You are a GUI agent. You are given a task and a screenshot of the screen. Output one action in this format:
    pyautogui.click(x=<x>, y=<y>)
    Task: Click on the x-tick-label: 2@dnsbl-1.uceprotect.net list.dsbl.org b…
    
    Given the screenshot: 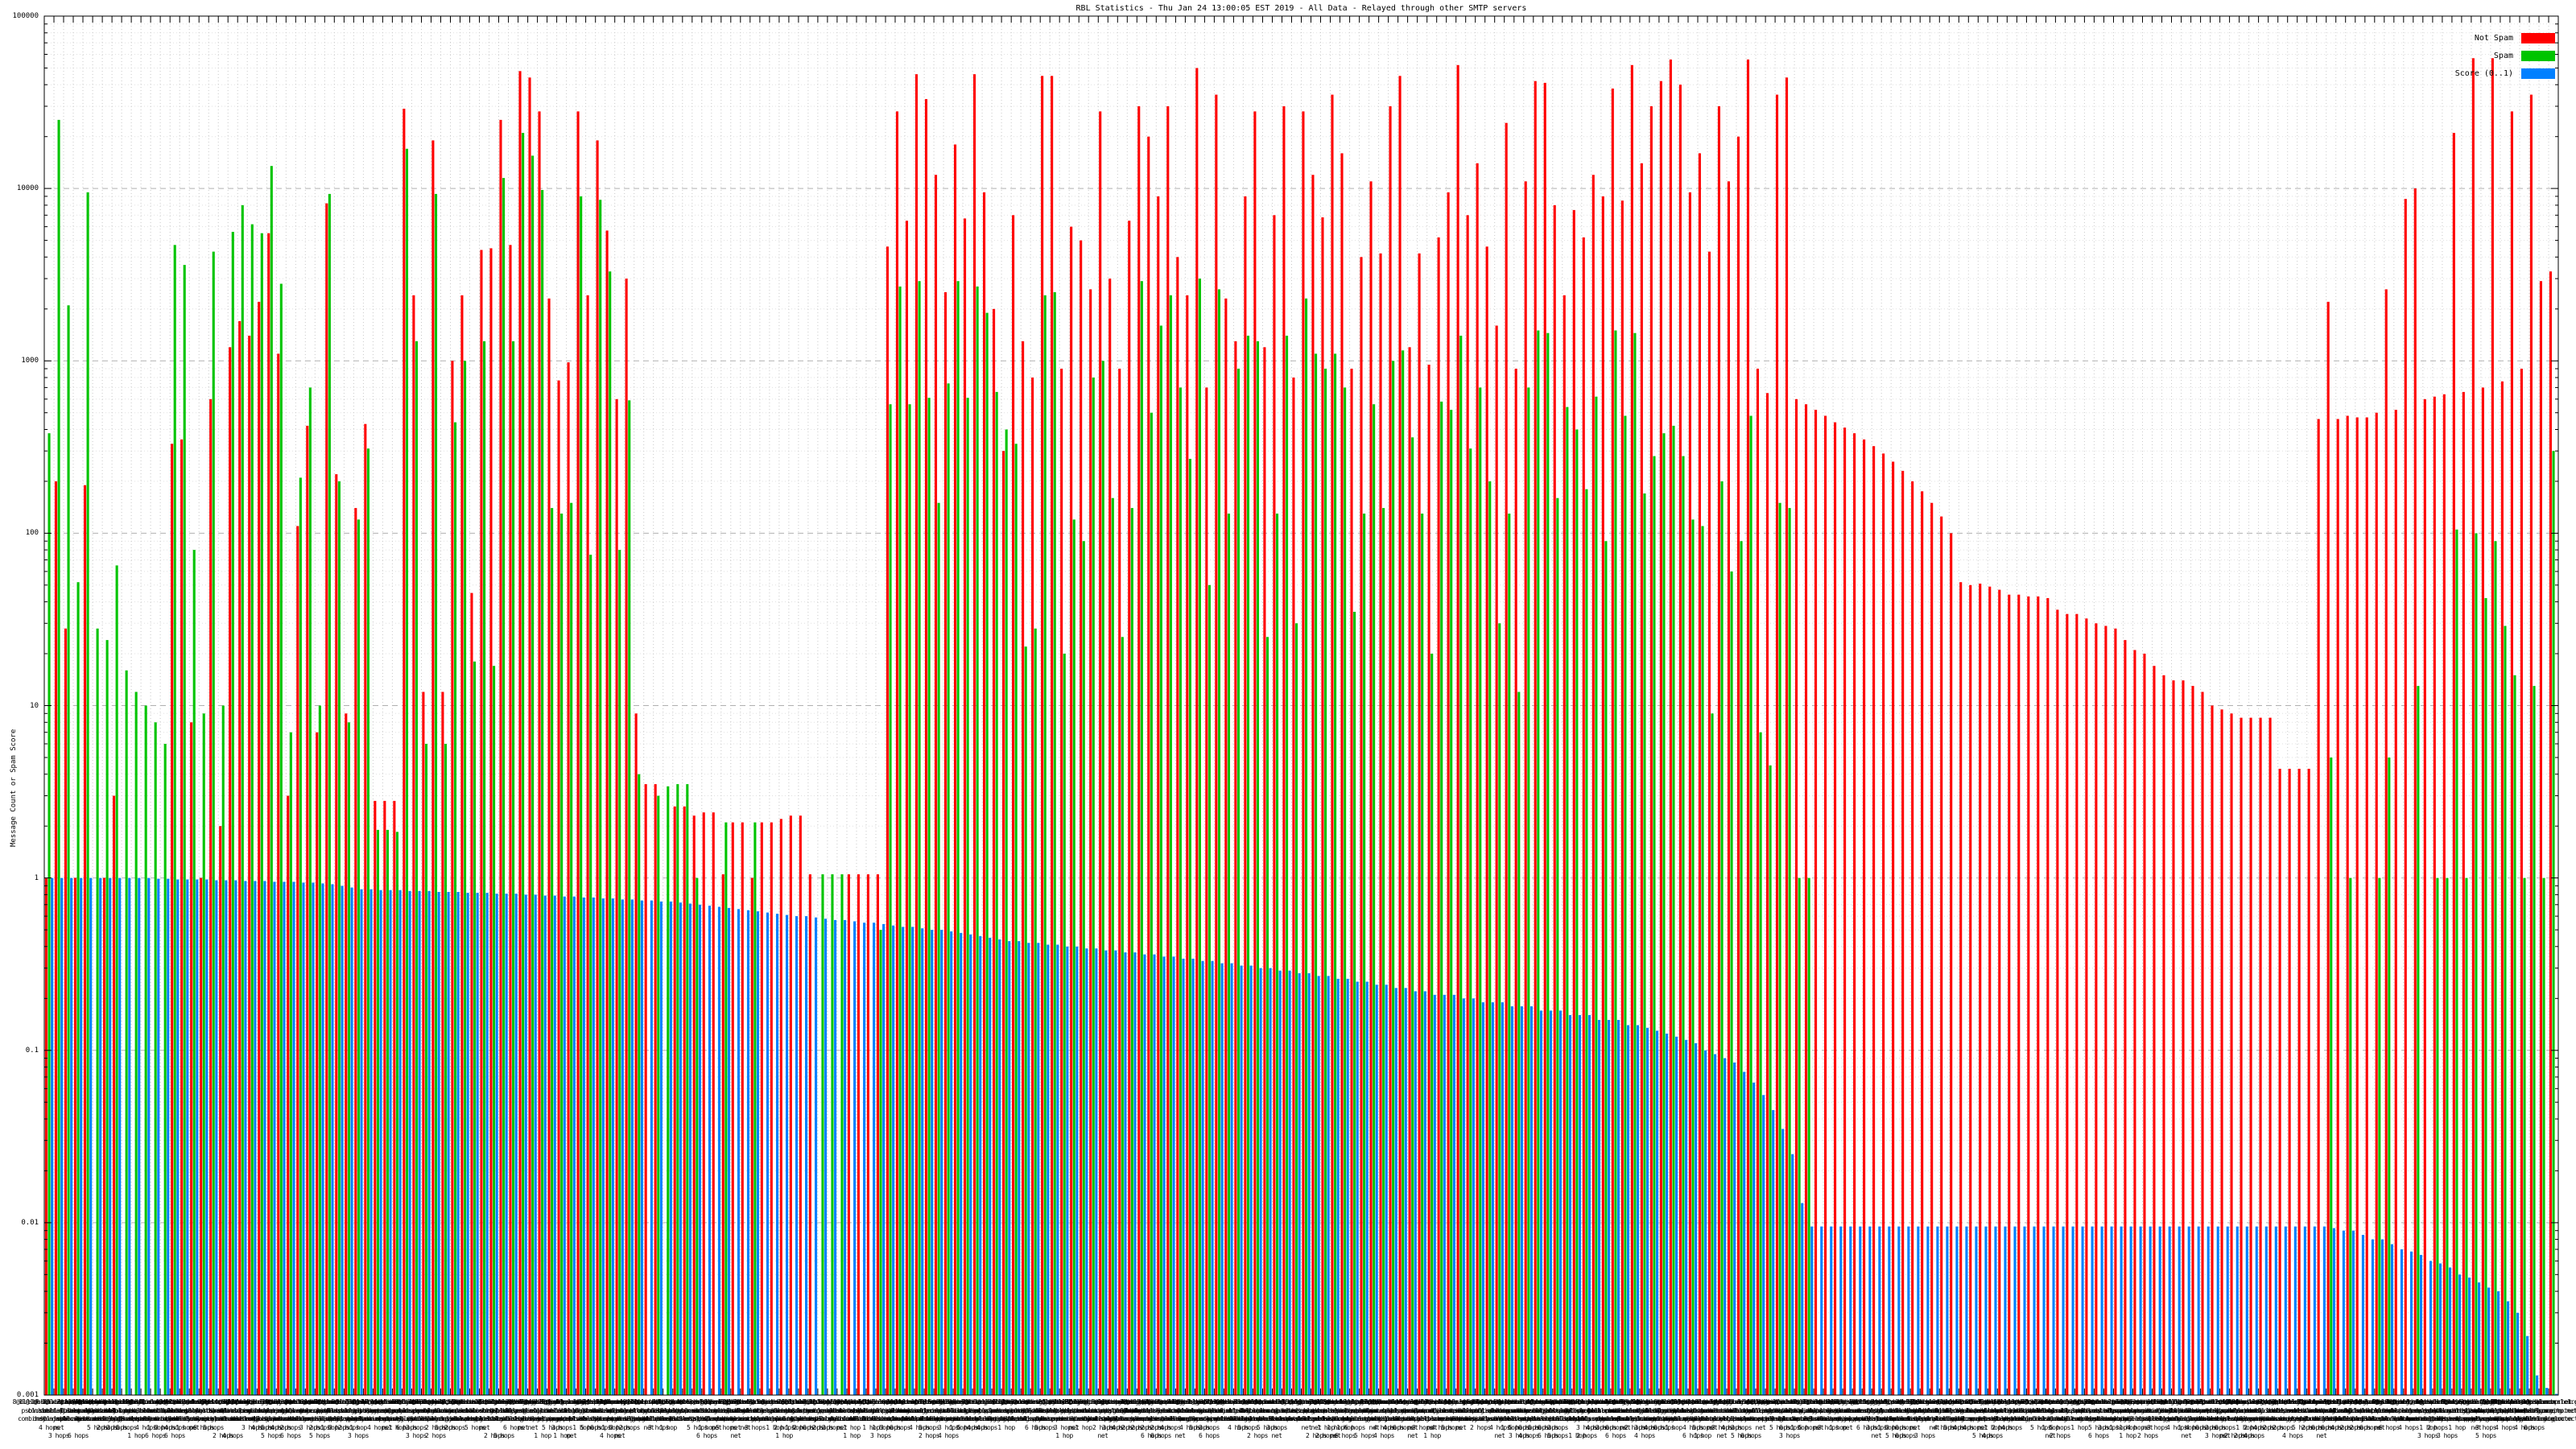 What is the action you would take?
    pyautogui.click(x=562, y=1418)
    